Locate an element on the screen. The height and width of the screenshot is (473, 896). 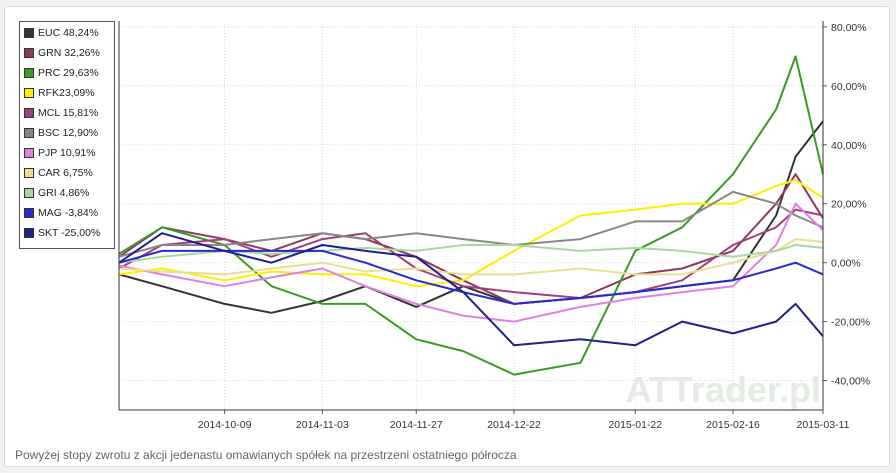
legend-item: EUC 48,24% is located at coordinates (61, 33).